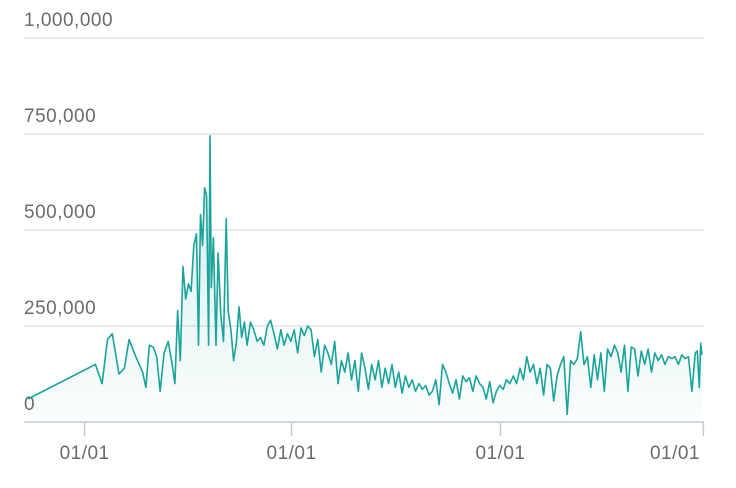 This screenshot has width=736, height=488. I want to click on y-tick-label: 750,000, so click(60, 116).